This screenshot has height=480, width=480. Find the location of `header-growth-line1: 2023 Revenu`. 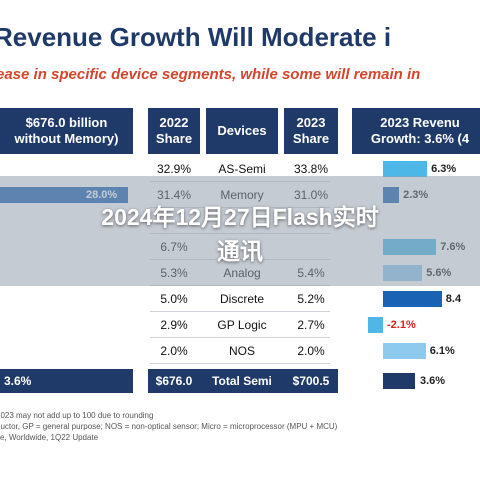

header-growth-line1: 2023 Revenu is located at coordinates (420, 122).